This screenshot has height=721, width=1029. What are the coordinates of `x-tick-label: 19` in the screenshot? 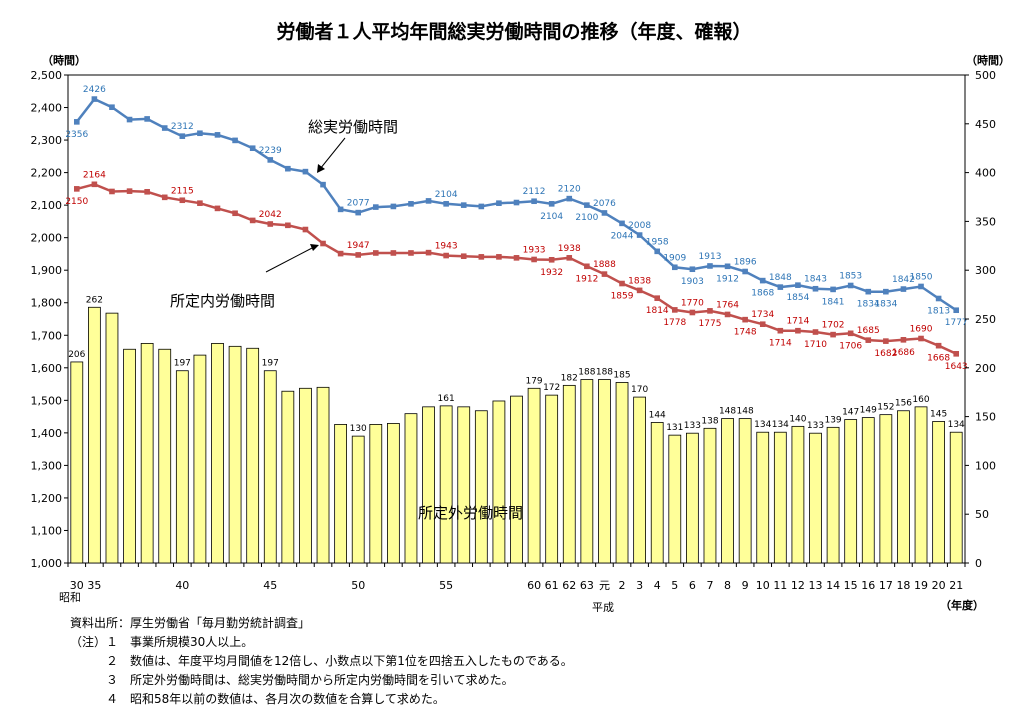 It's located at (921, 585).